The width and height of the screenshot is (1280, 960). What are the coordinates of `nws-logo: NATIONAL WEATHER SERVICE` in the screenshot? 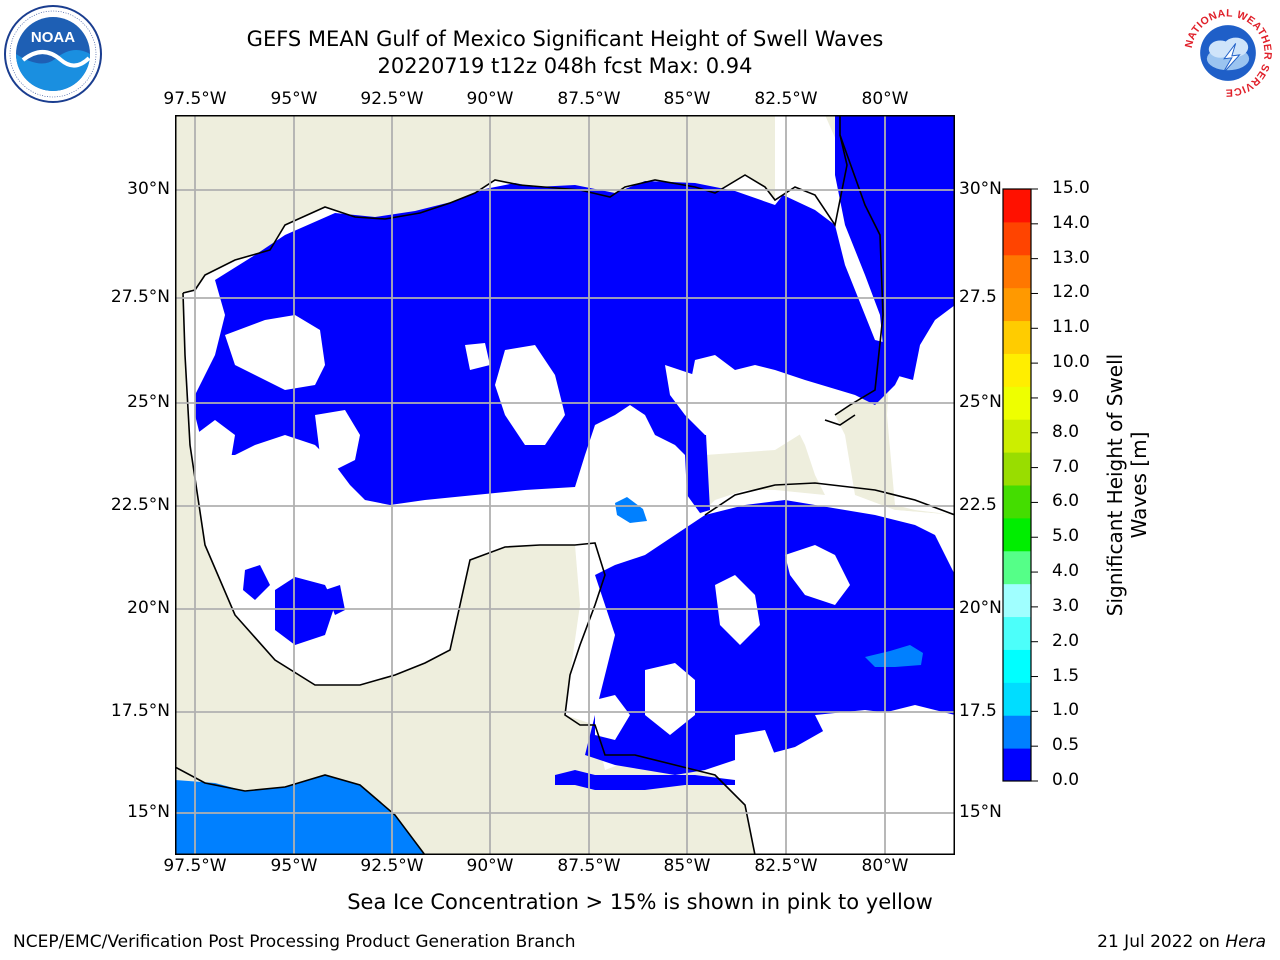 It's located at (1228, 53).